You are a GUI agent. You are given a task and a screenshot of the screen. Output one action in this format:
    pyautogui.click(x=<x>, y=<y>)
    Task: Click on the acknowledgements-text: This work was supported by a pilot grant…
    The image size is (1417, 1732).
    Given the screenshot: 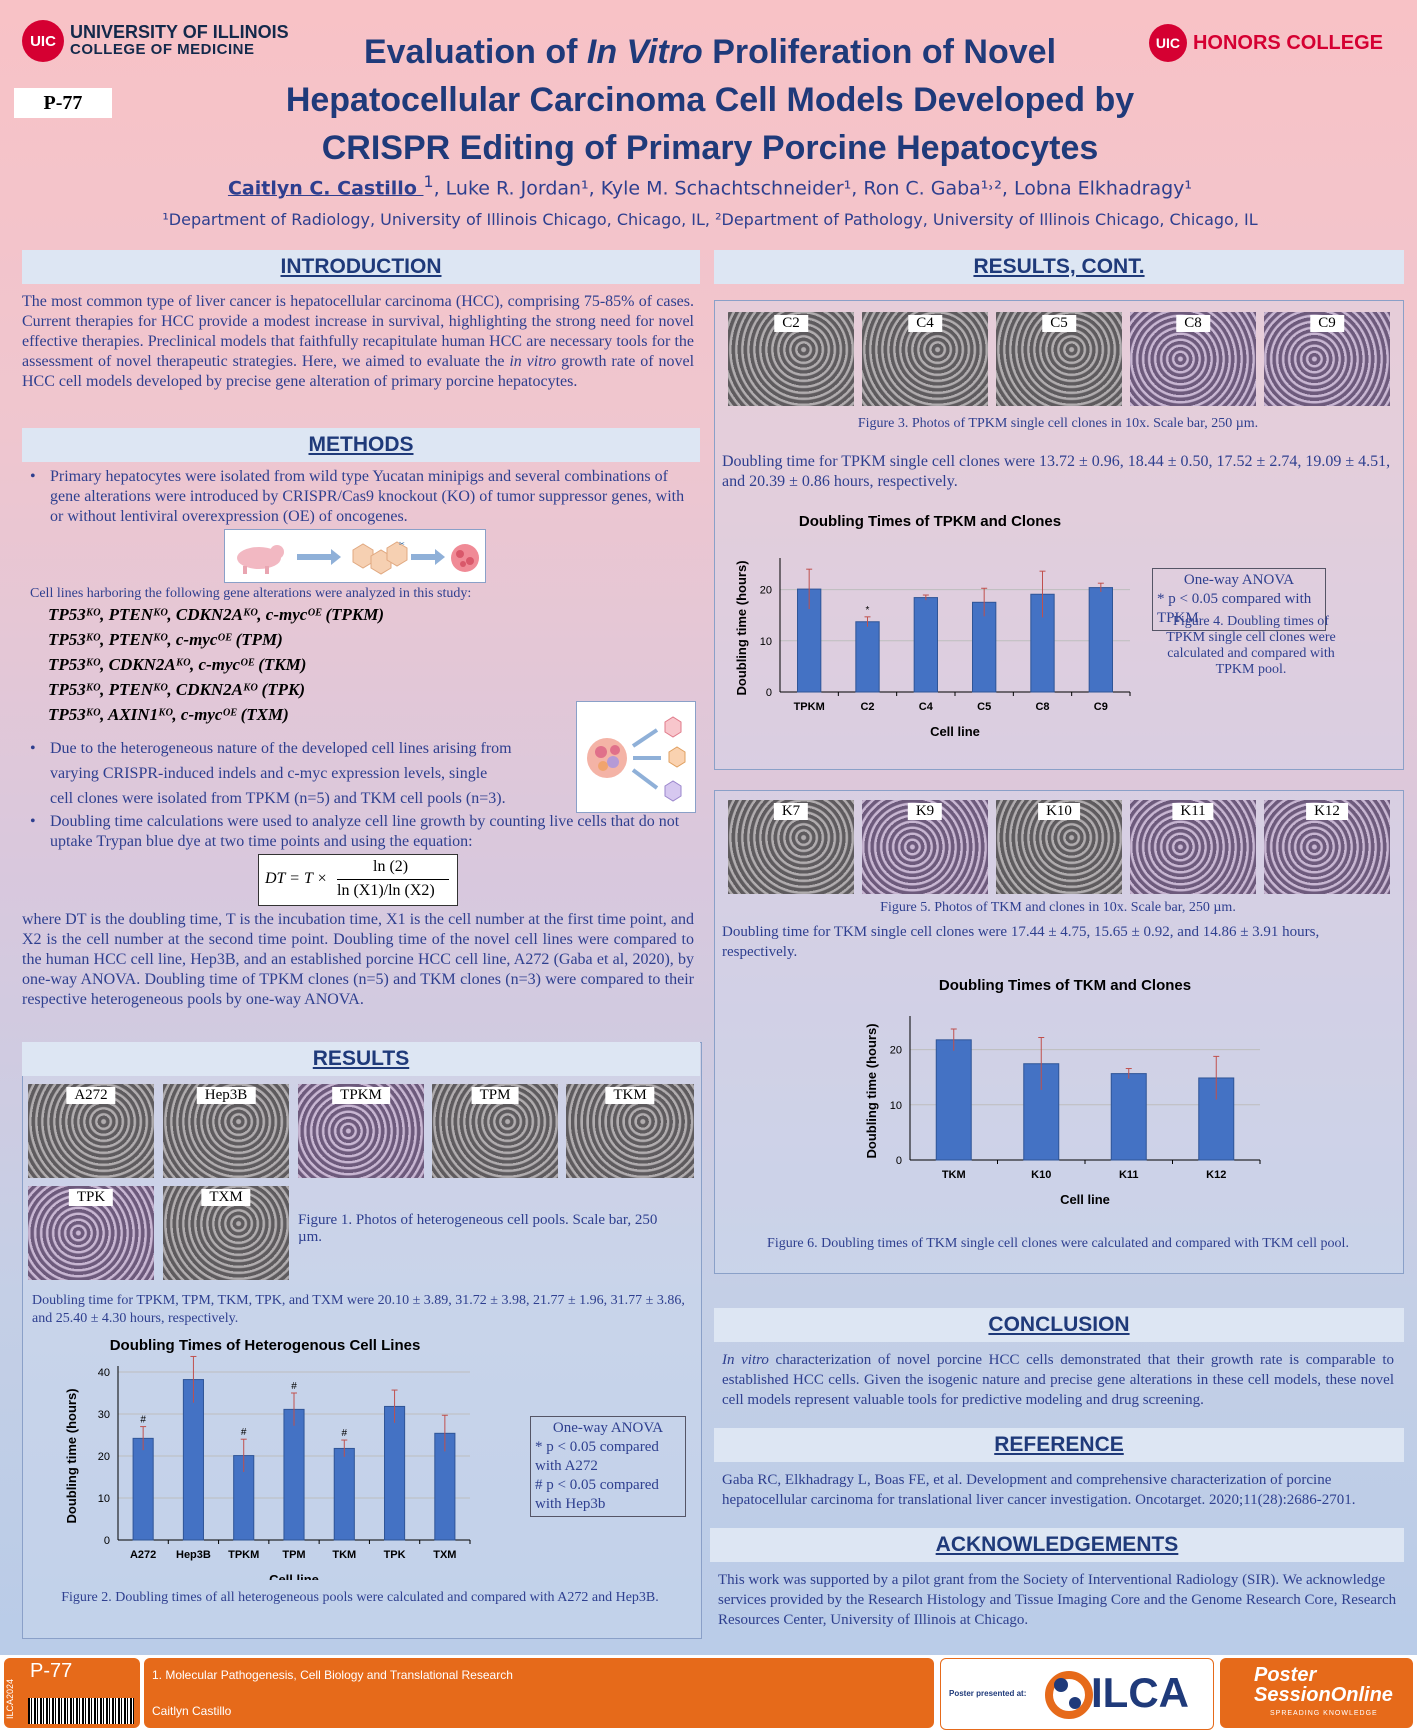 What is the action you would take?
    pyautogui.click(x=1057, y=1600)
    